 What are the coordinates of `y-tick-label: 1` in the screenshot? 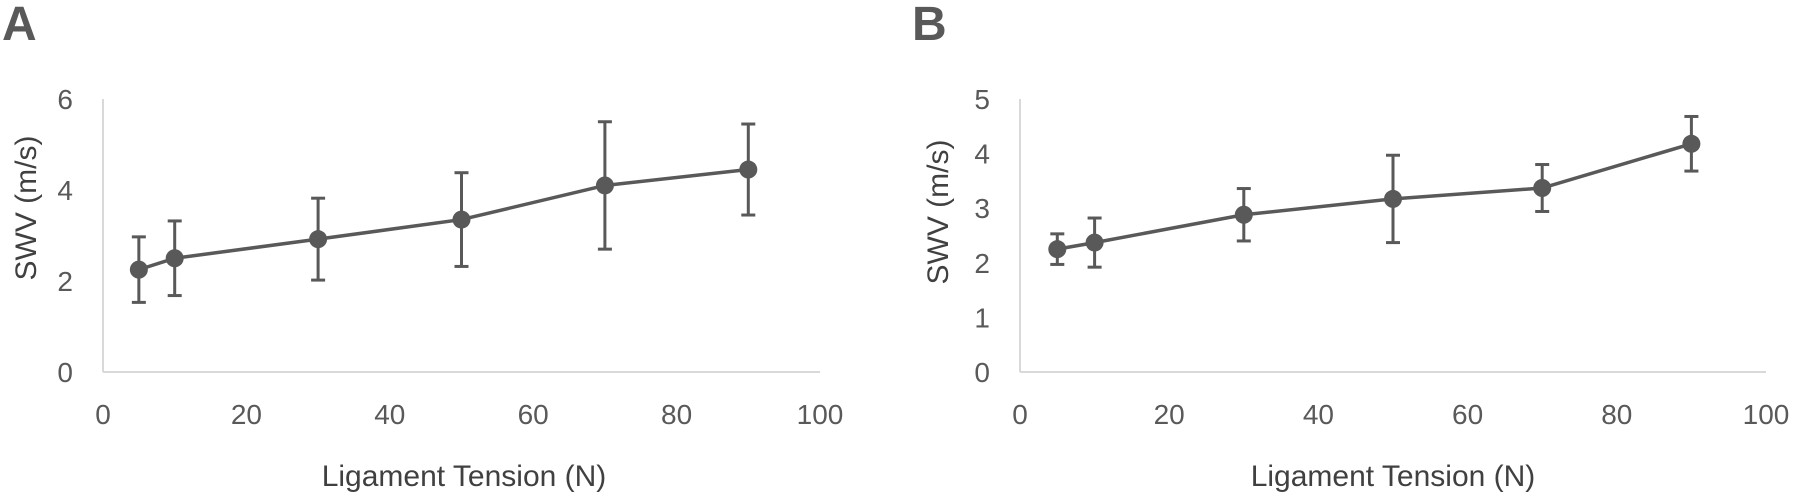 It's located at (982, 317).